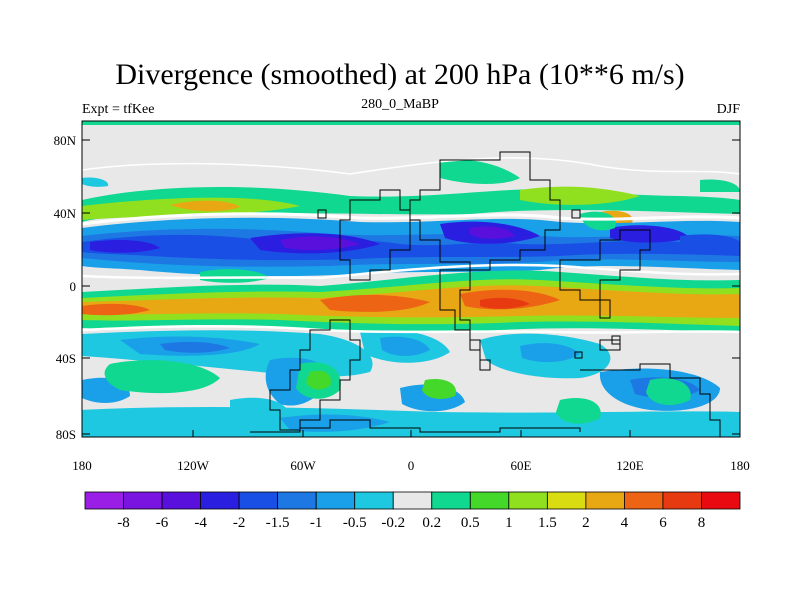 The image size is (800, 600). Describe the element at coordinates (355, 523) in the screenshot. I see `colorbar-label: -0.5` at that location.